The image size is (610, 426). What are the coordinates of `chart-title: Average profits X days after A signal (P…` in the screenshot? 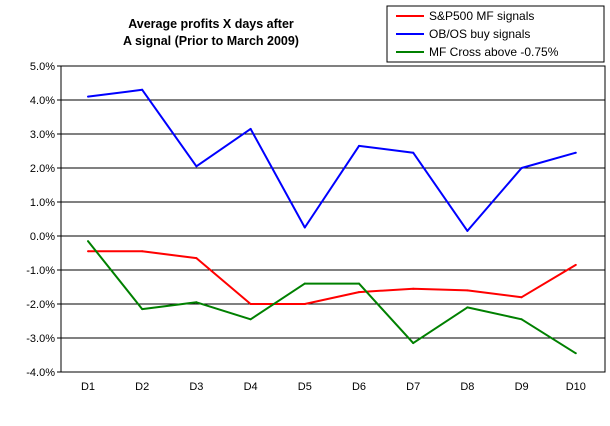 It's located at (211, 32).